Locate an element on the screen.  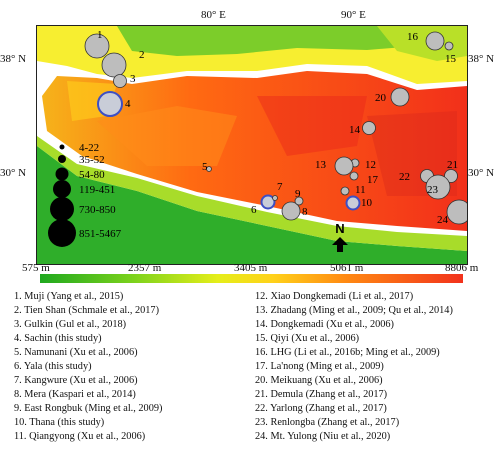
site-label: 9 is located at coordinates (298, 194).